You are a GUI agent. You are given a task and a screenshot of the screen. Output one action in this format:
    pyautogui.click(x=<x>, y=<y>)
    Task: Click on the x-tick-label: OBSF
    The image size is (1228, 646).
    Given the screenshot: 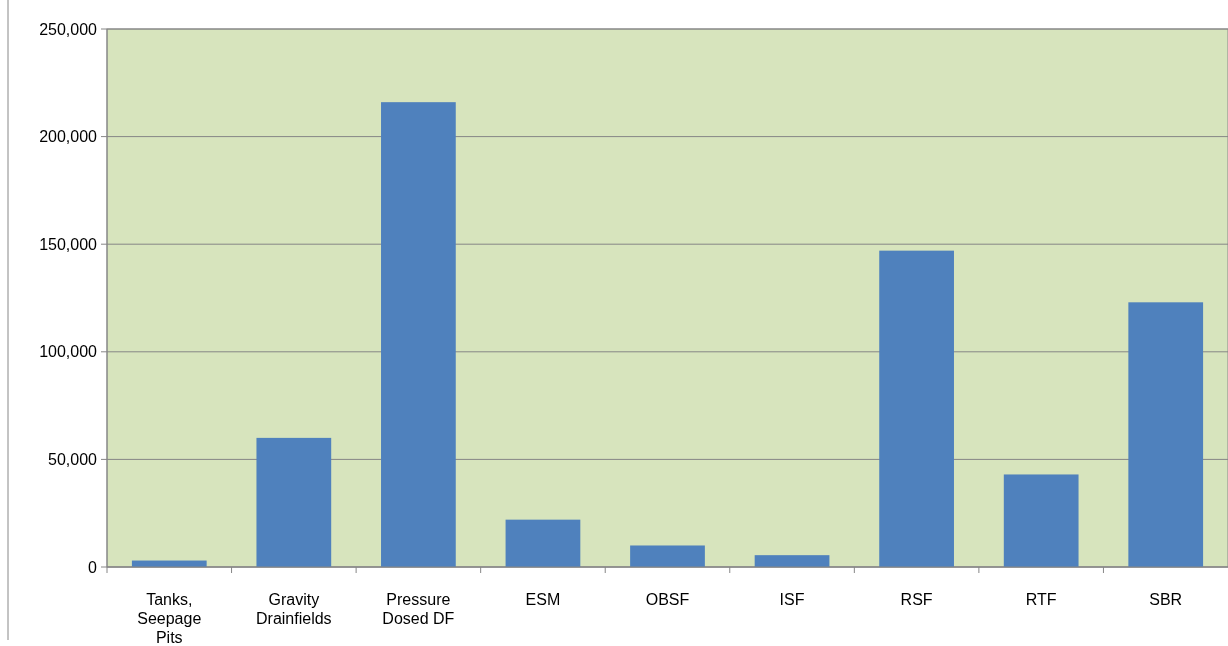 What is the action you would take?
    pyautogui.click(x=667, y=599)
    